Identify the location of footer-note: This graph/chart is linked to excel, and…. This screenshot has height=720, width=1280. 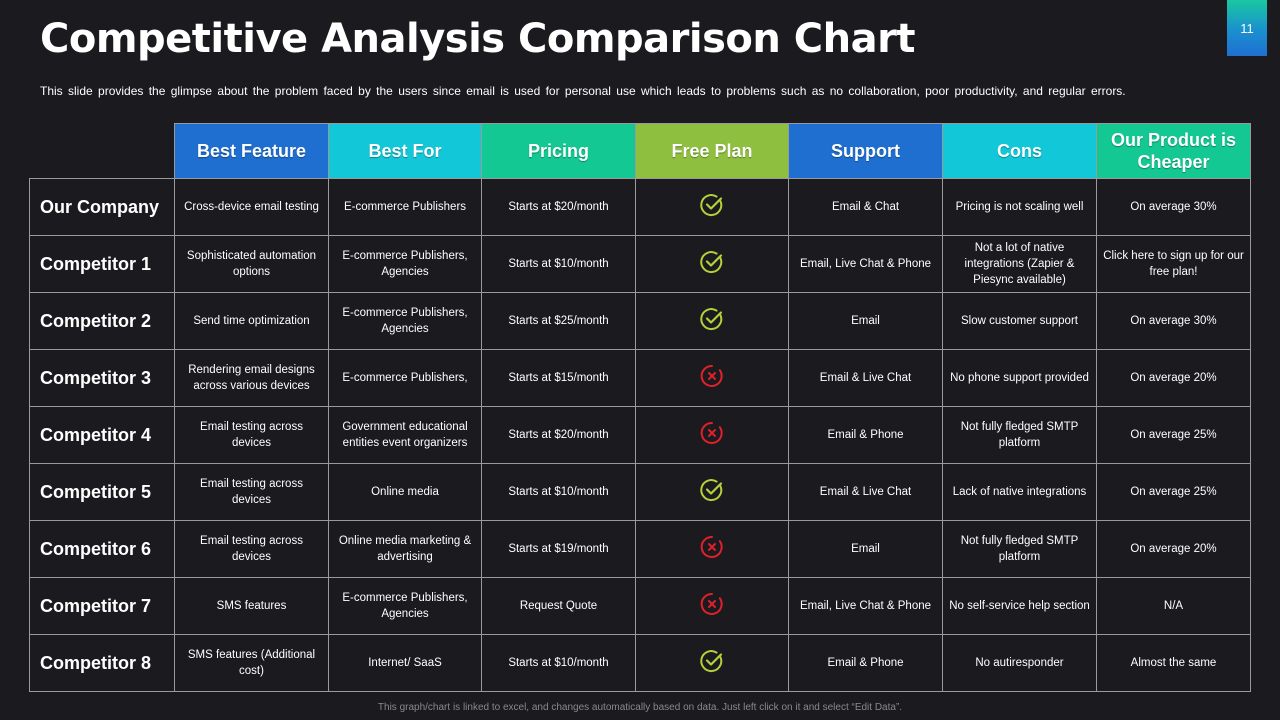
(640, 707).